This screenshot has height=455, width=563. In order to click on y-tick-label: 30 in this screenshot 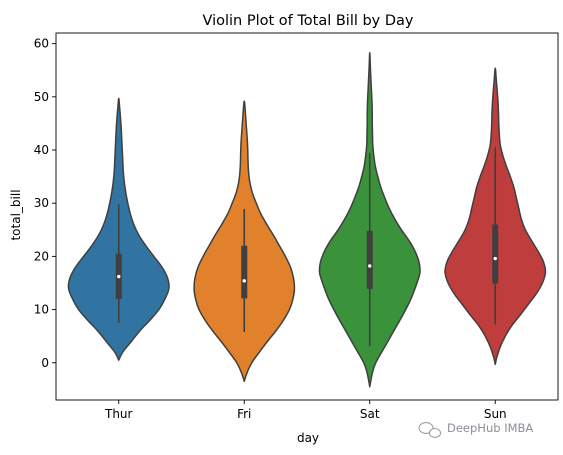, I will do `click(41, 203)`.